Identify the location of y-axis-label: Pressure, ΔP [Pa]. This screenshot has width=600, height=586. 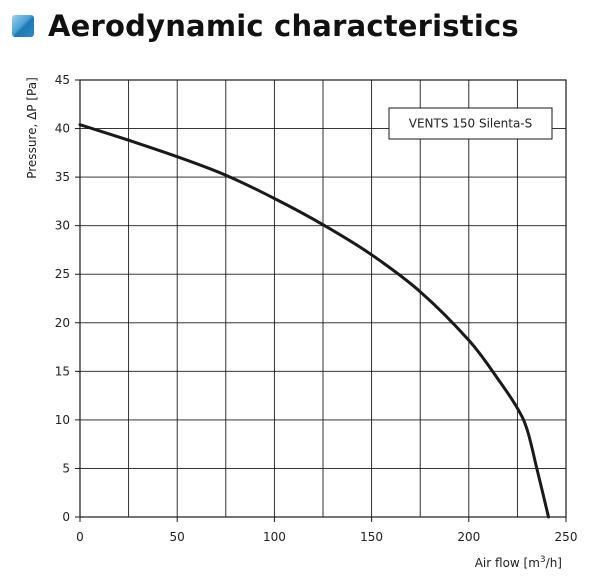
(32, 128).